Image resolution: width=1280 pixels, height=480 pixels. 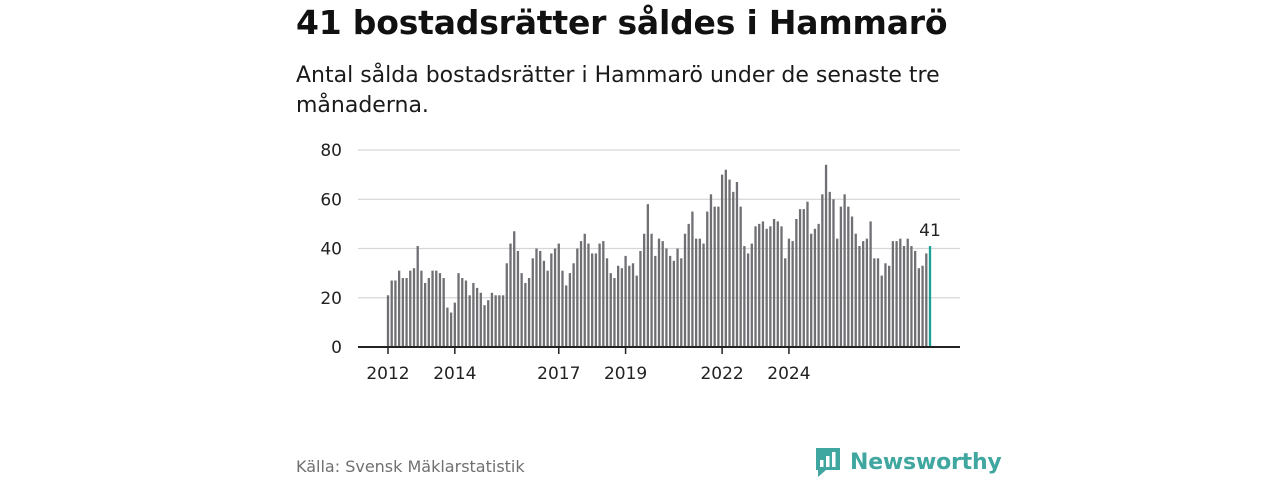 I want to click on brand-name: Newsworthy, so click(x=926, y=462).